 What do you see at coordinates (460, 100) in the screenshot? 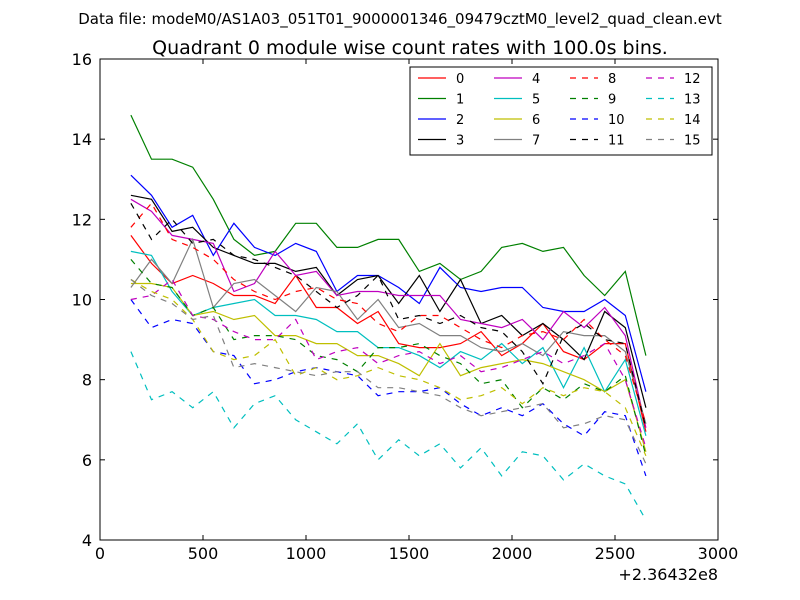
I see `legend-label-1: 1` at bounding box center [460, 100].